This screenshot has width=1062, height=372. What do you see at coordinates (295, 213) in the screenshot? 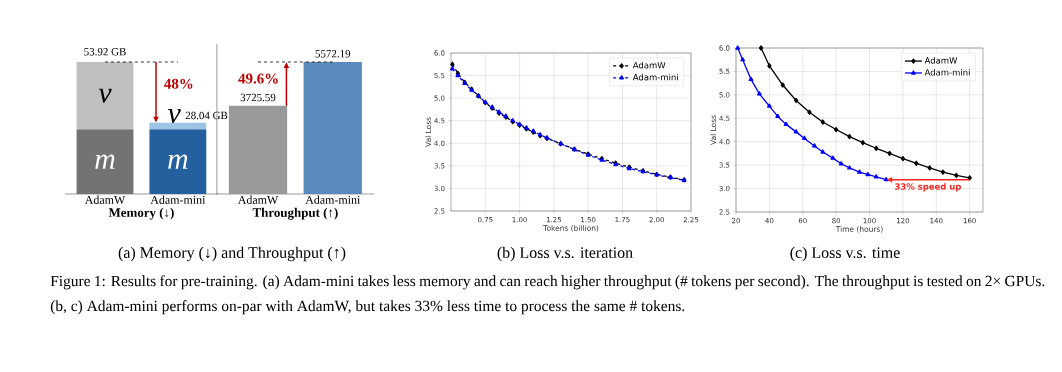
I see `x-axis-title: Throughput (↑)` at bounding box center [295, 213].